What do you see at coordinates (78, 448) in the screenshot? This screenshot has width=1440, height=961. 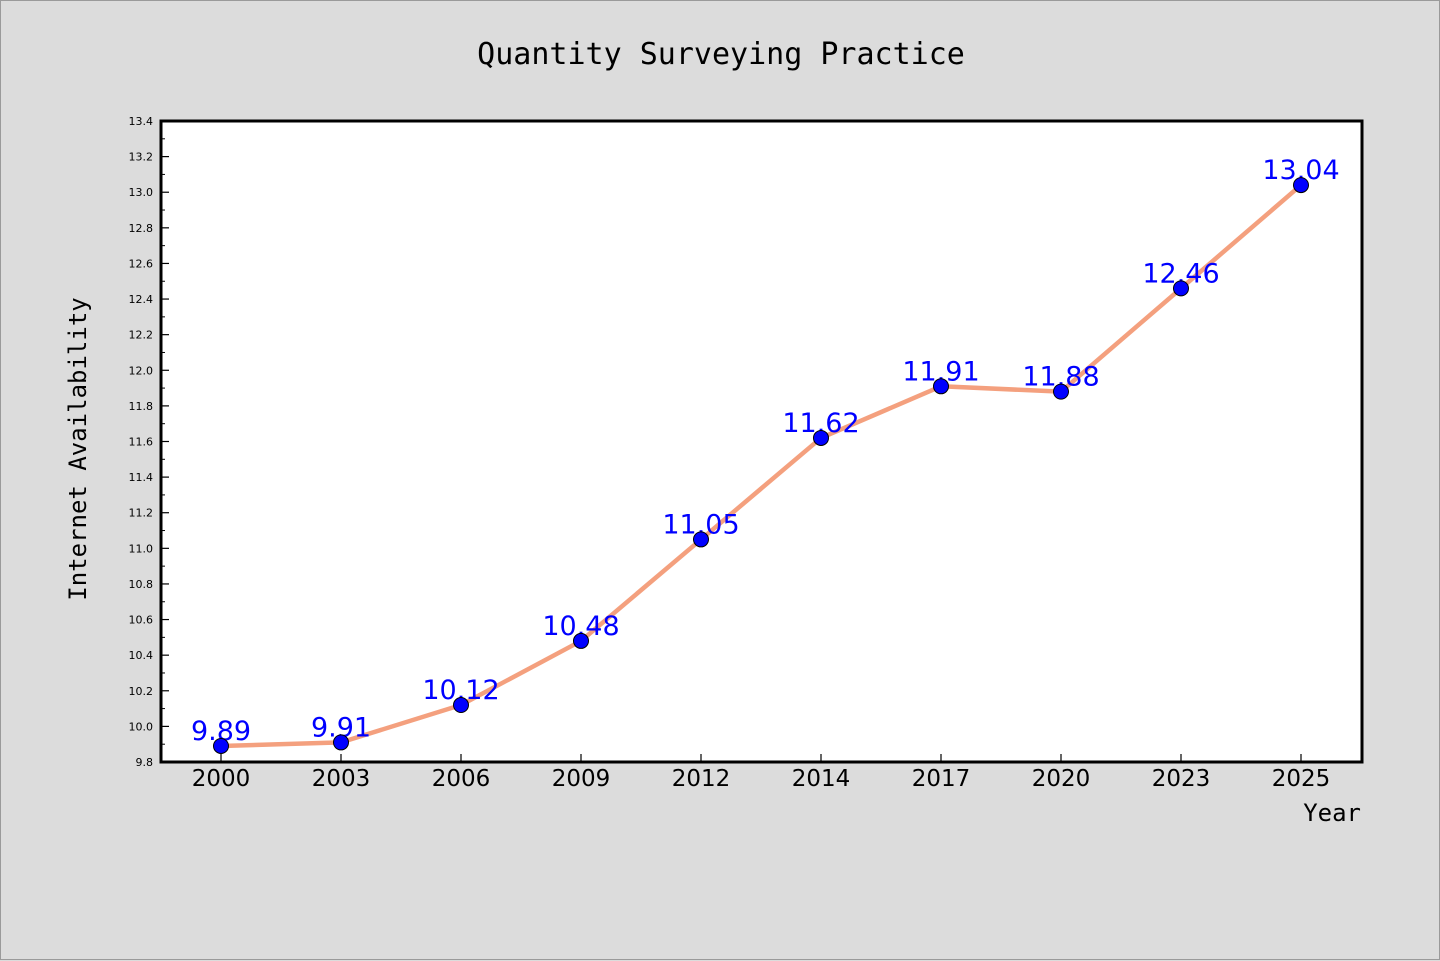 I see `y-axis-title: Internet Availability` at bounding box center [78, 448].